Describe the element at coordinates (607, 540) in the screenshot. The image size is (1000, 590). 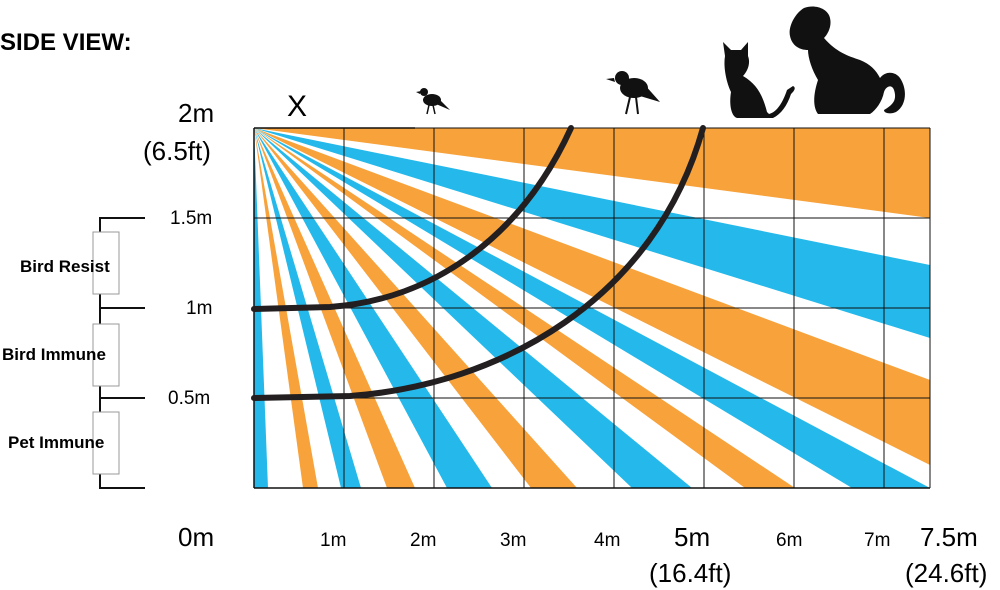
I see `x-label-4m: 4m` at that location.